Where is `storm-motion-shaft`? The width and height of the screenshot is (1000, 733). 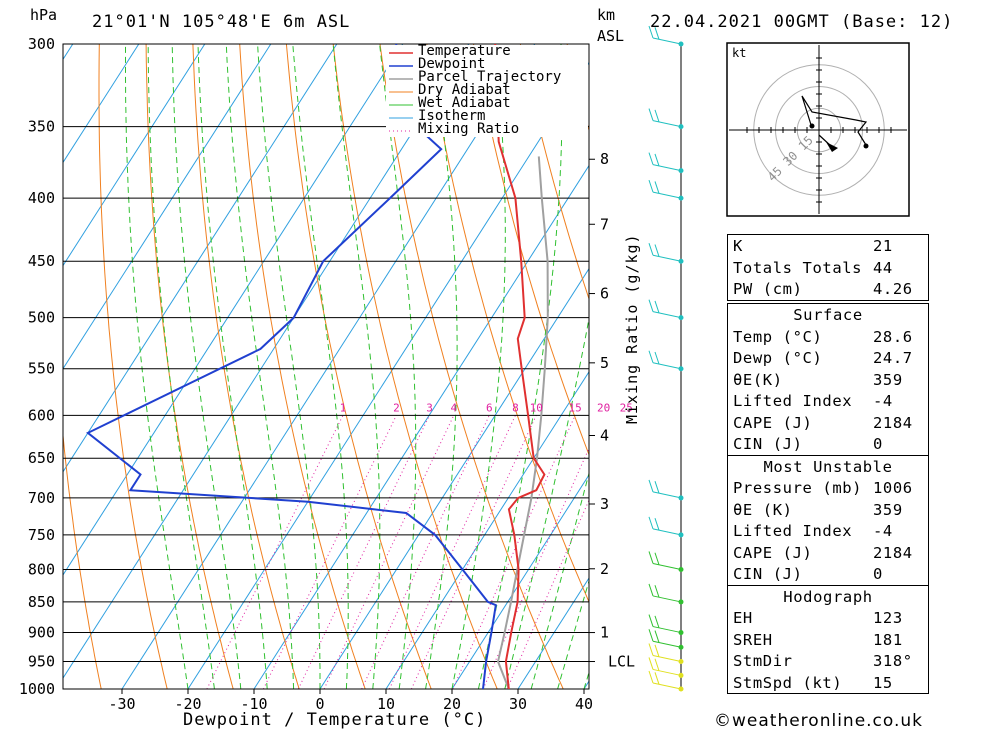
storm-motion-shaft is located at coordinates (825, 141).